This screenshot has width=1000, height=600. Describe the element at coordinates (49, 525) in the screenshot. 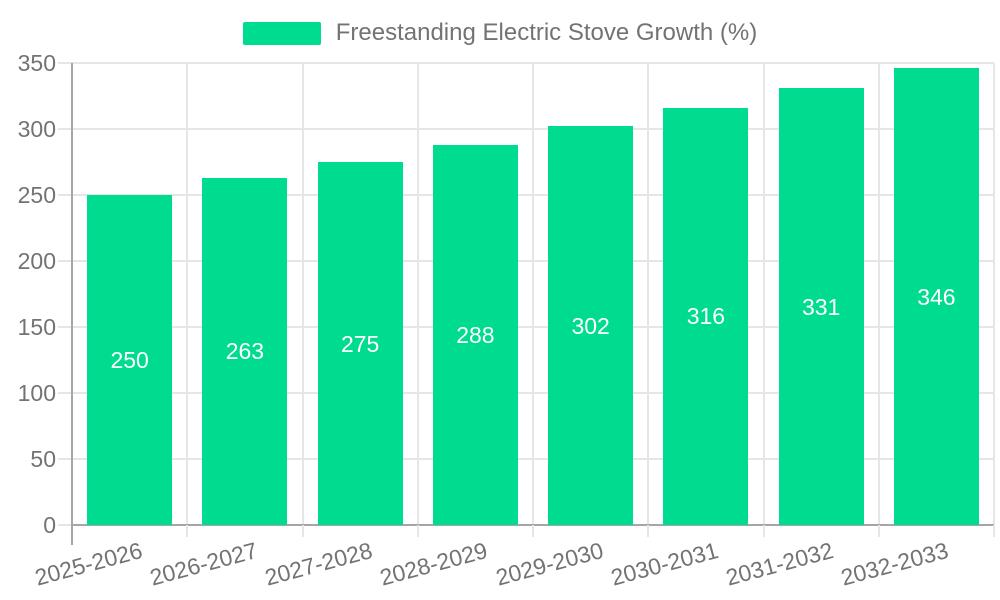

I see `y-tick-label: 0` at that location.